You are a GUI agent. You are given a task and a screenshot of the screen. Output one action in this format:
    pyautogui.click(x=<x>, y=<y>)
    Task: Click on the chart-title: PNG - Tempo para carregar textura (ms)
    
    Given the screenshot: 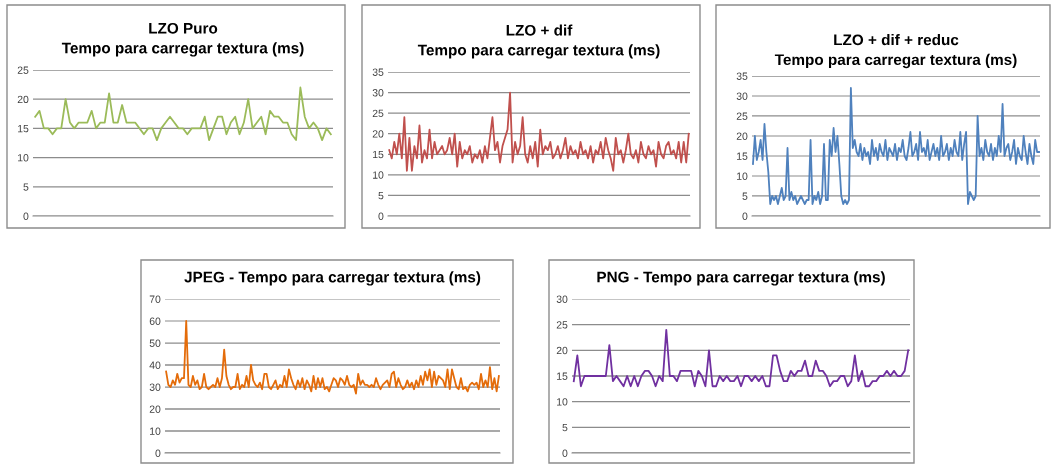 What is the action you would take?
    pyautogui.click(x=741, y=278)
    